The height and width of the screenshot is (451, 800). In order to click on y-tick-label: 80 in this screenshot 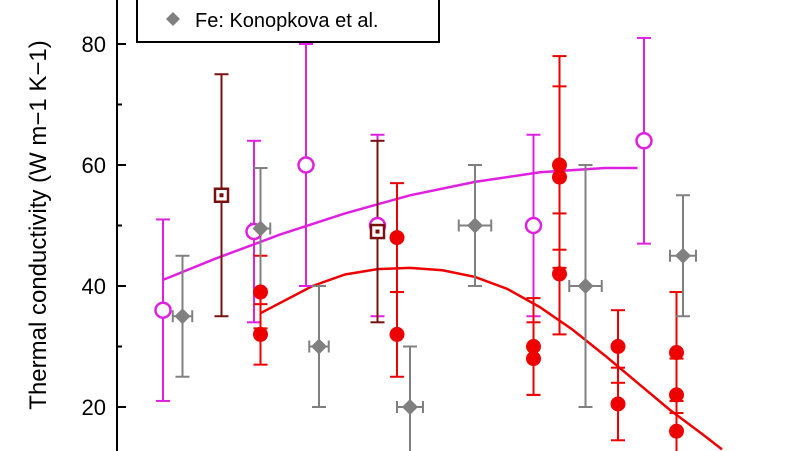, I will do `click(94, 44)`.